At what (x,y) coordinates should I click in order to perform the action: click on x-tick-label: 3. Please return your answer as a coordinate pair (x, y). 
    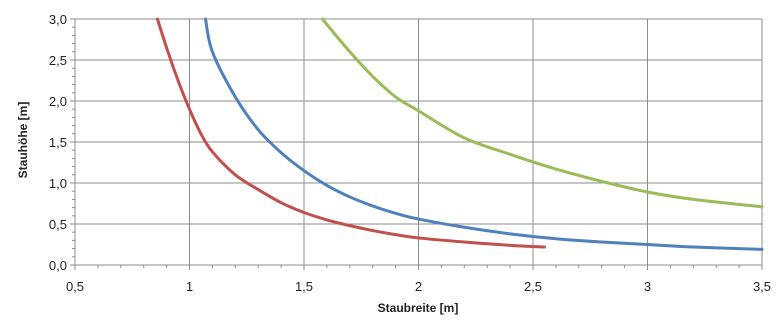
    Looking at the image, I should click on (647, 286).